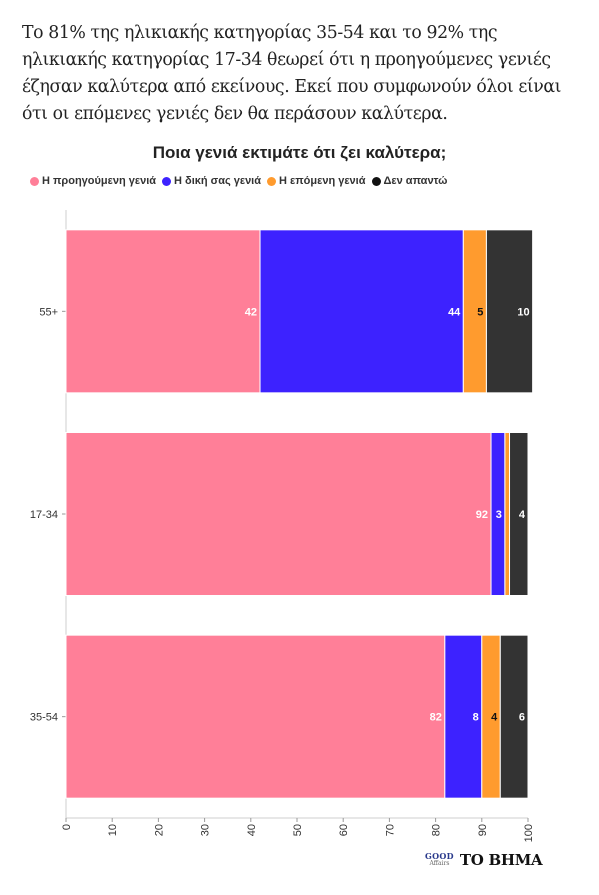 The width and height of the screenshot is (599, 895). I want to click on to-vima-logo: ΤΟ ΒΗΜΑ, so click(501, 860).